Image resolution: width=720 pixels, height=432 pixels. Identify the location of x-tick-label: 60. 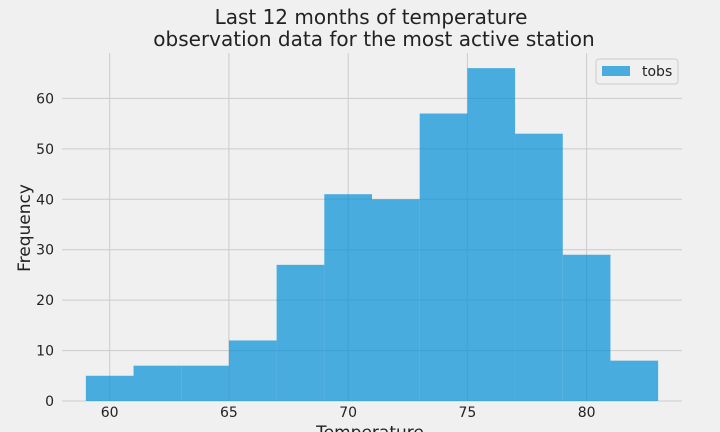
(110, 413).